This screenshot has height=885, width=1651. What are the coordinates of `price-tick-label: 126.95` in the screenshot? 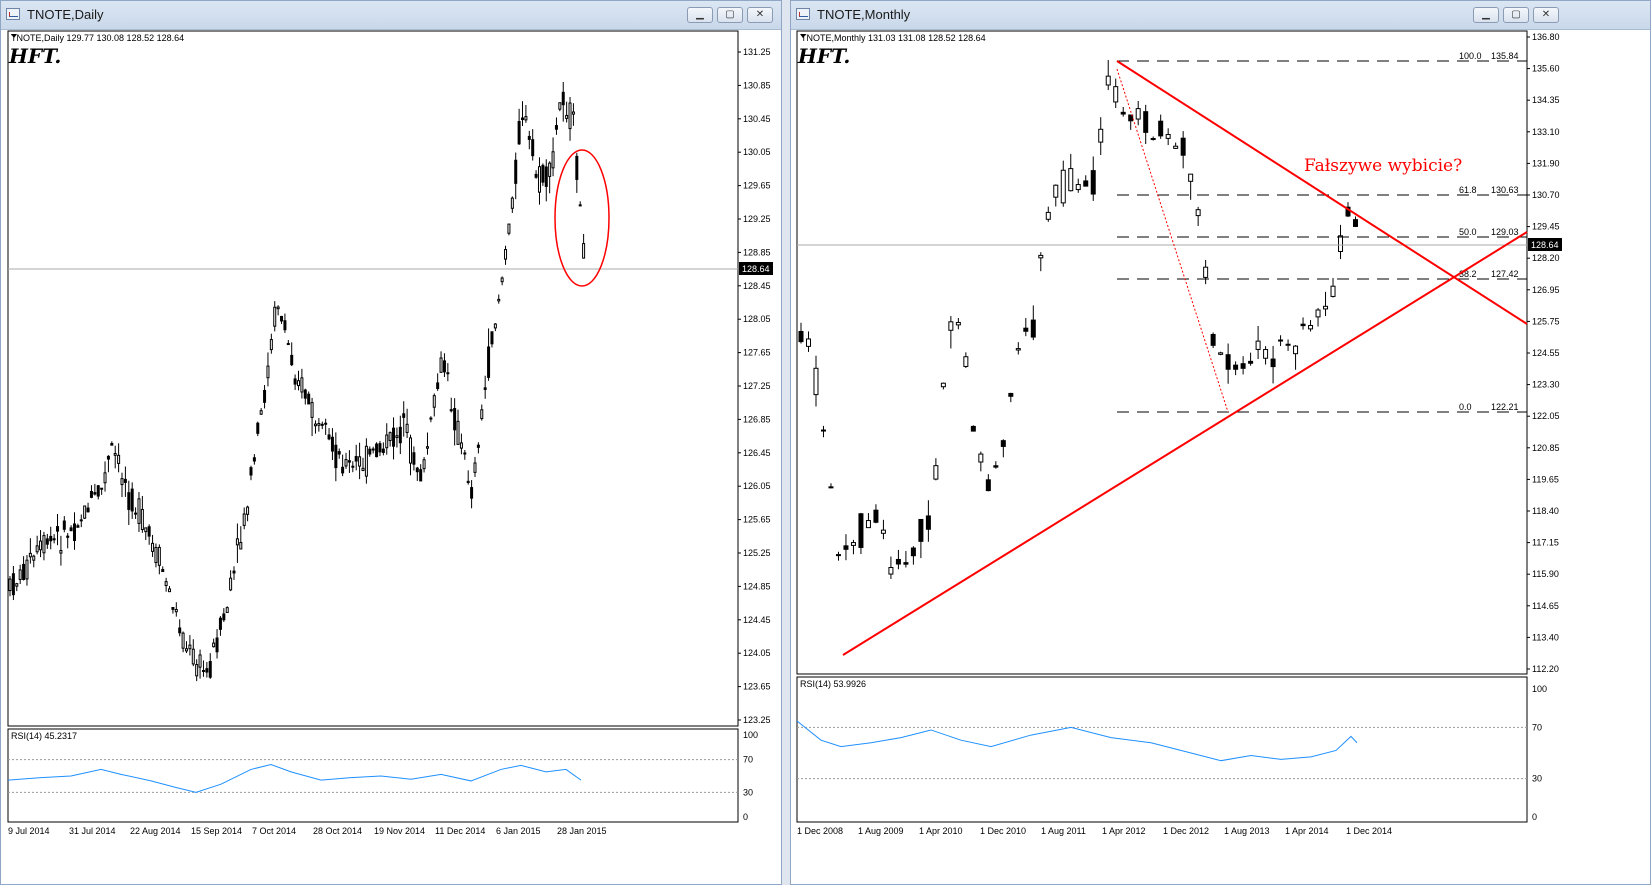 It's located at (1546, 290).